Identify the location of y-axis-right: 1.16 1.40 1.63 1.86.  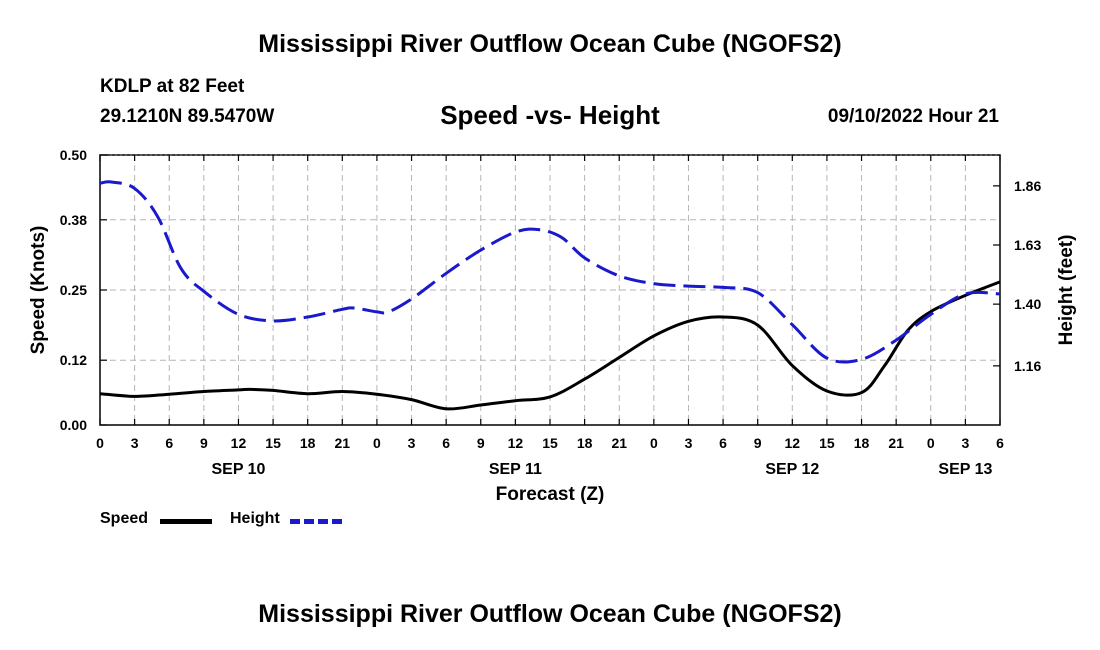
(1017, 276).